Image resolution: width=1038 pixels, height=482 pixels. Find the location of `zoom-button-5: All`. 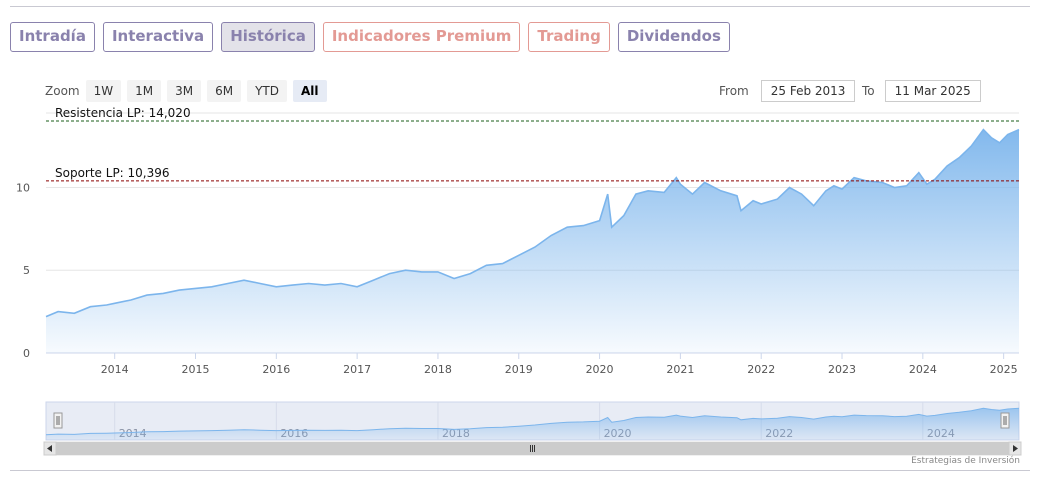

zoom-button-5: All is located at coordinates (310, 91).